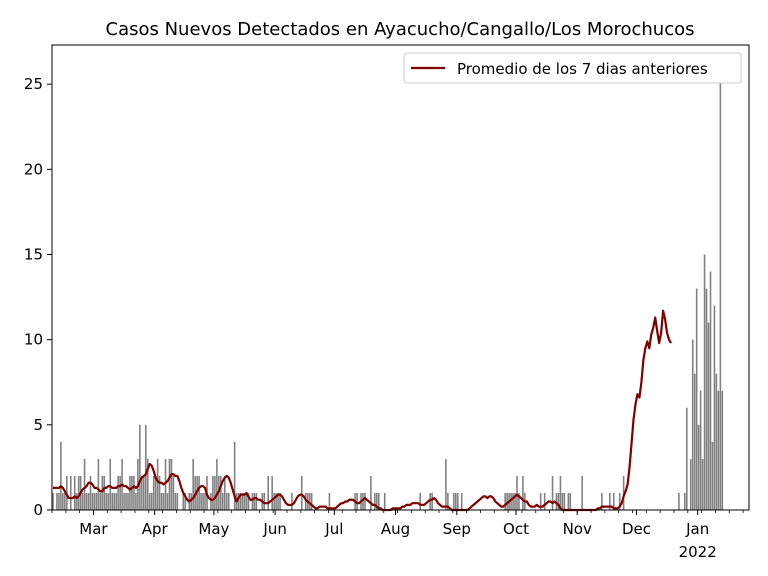 Image resolution: width=768 pixels, height=576 pixels. I want to click on legend: Promedio de los 7 dias anteriores, so click(572, 68).